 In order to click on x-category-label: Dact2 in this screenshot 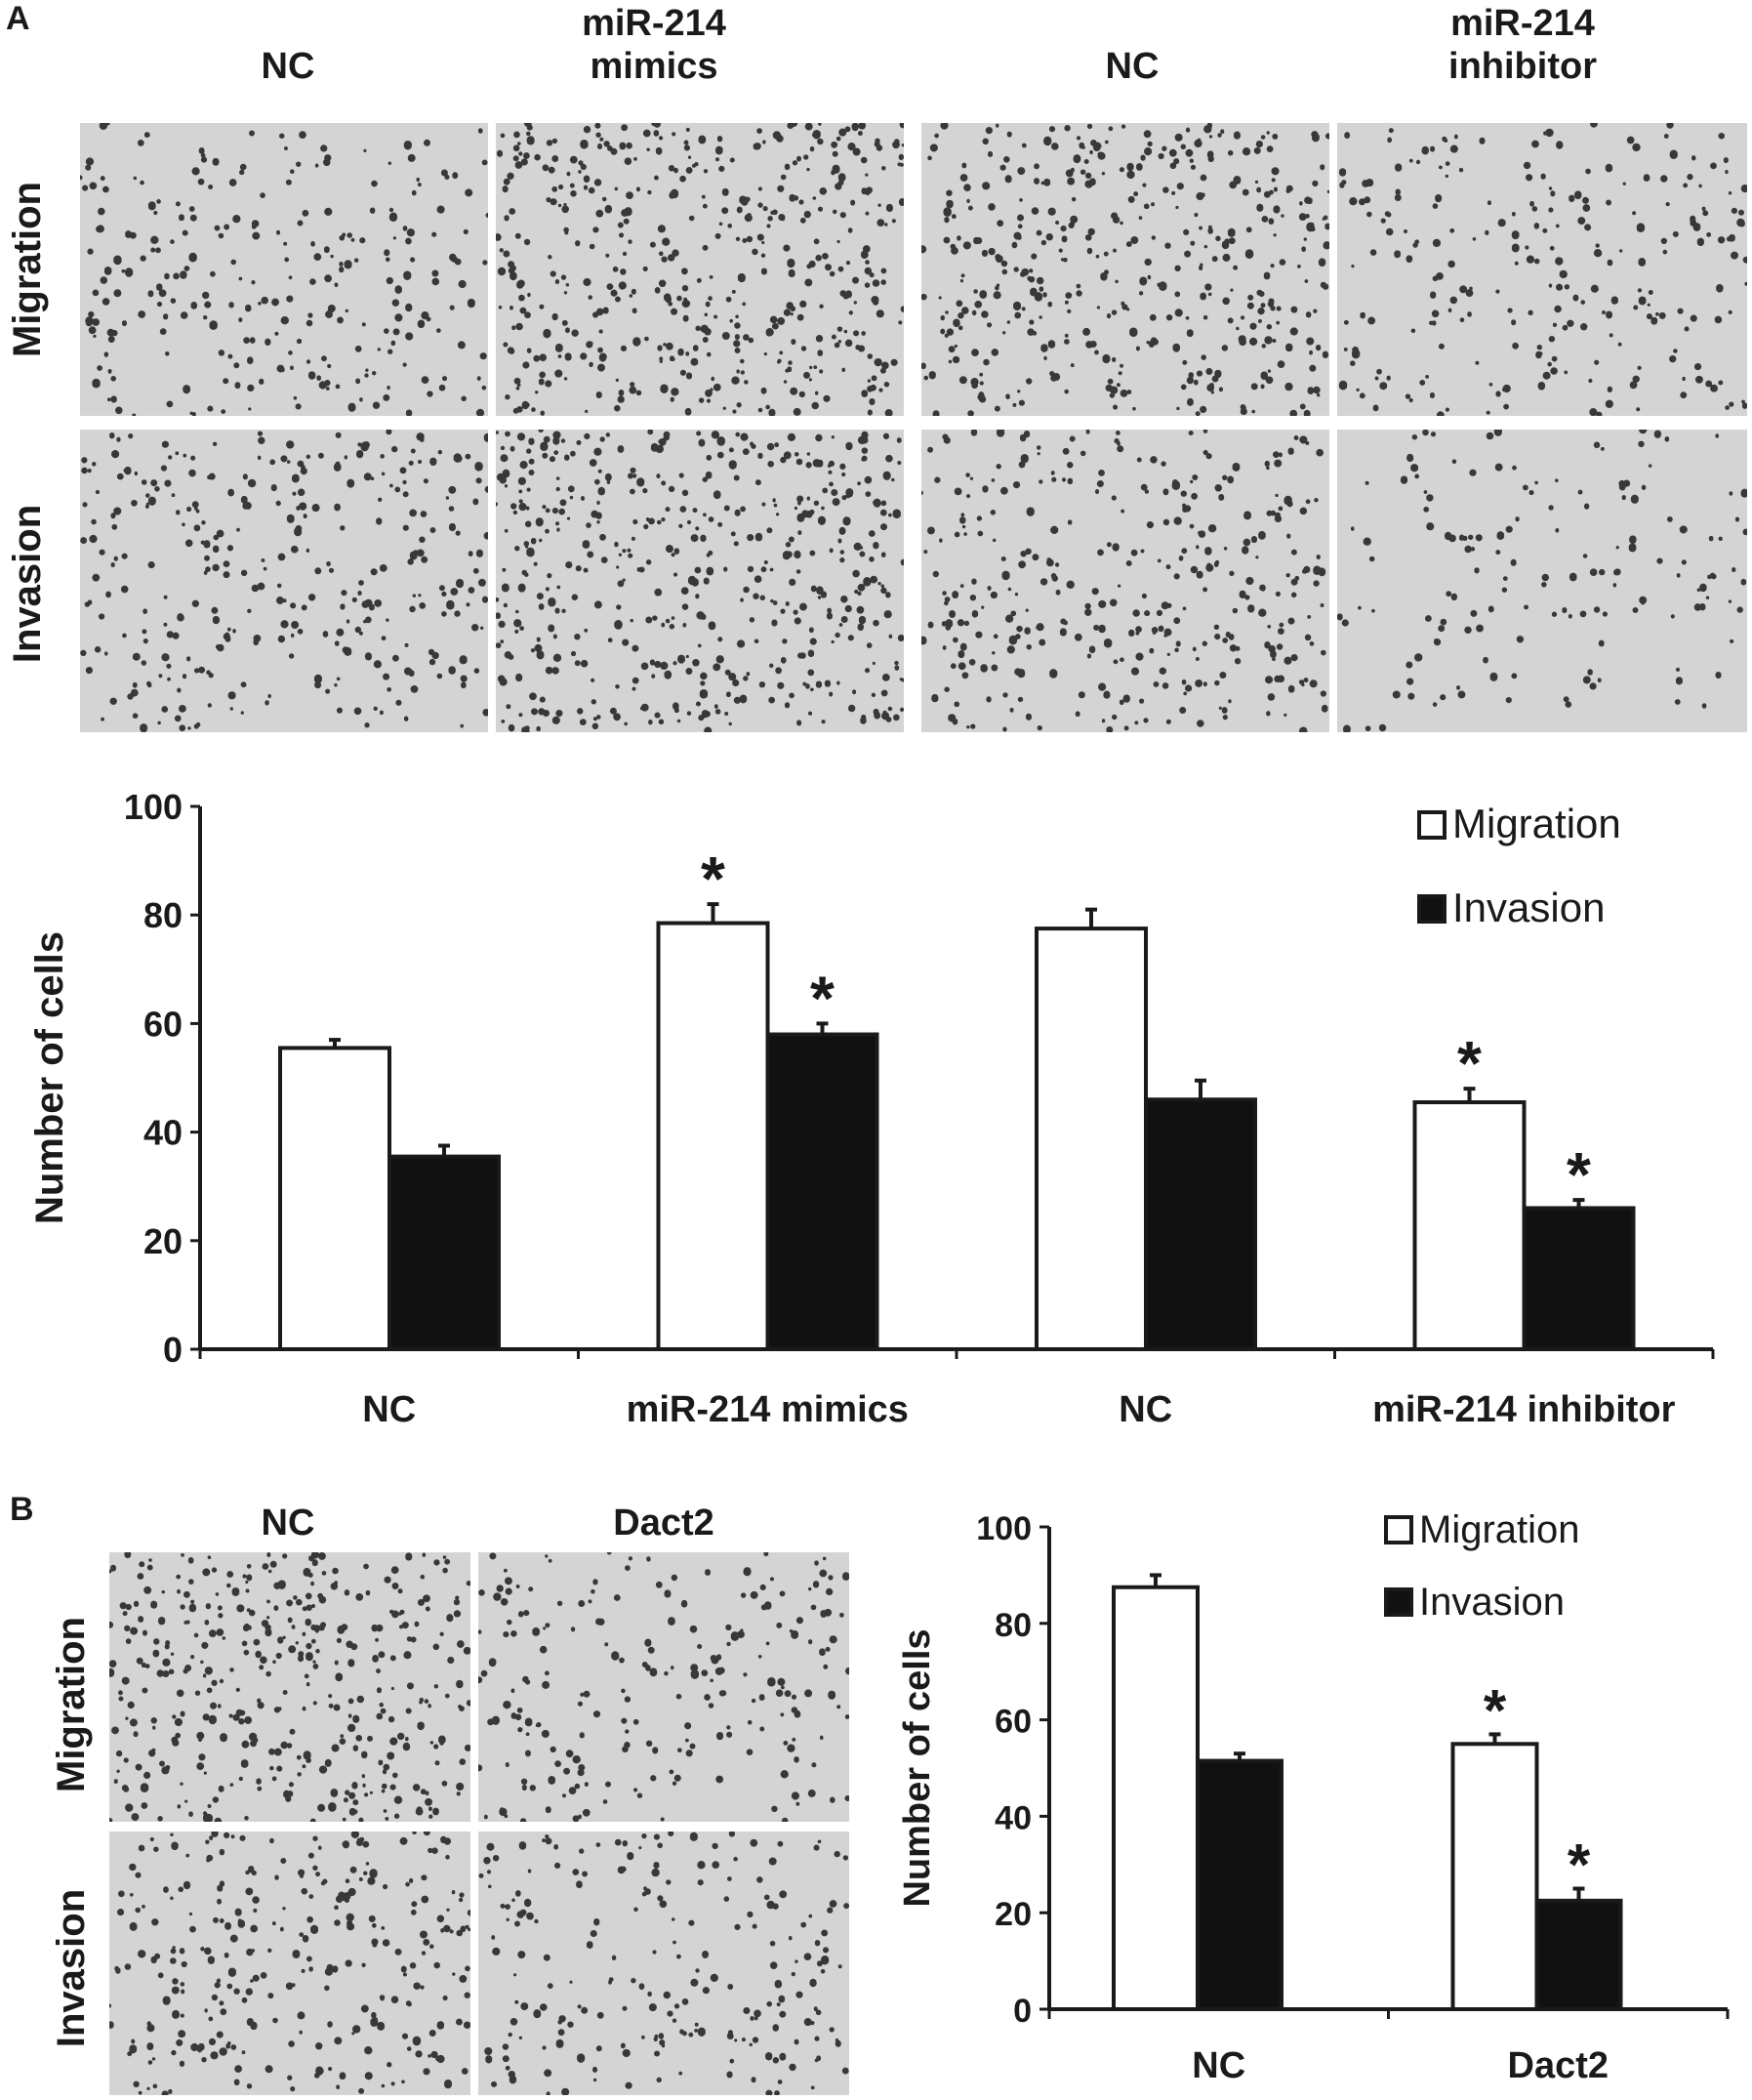, I will do `click(1558, 2065)`.